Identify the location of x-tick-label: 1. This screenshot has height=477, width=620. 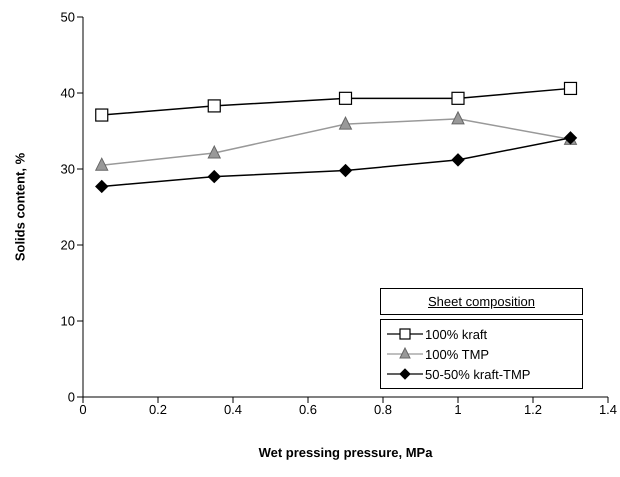
(458, 410).